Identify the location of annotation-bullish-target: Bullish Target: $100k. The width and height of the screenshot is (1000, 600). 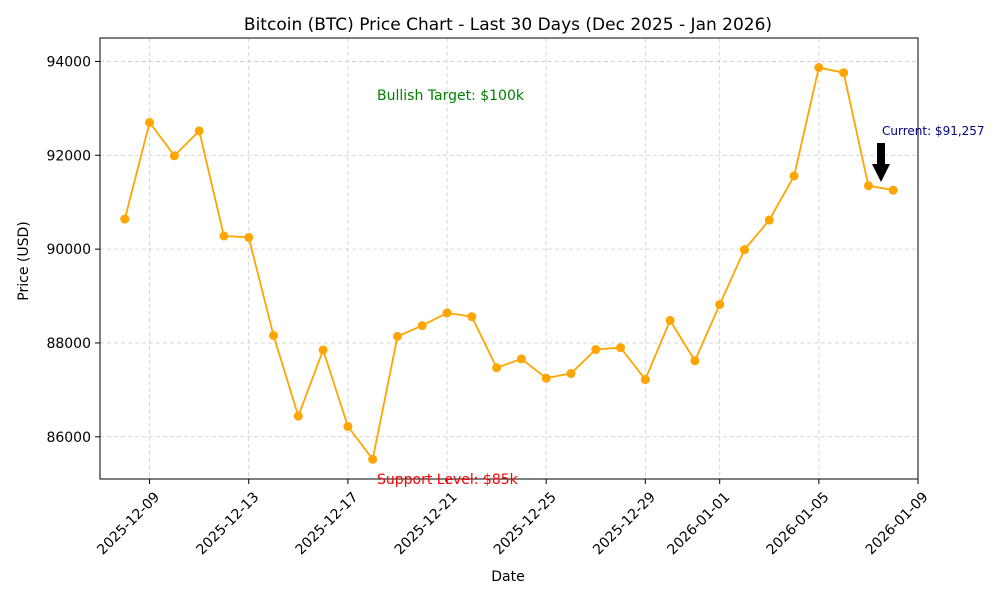
(451, 96).